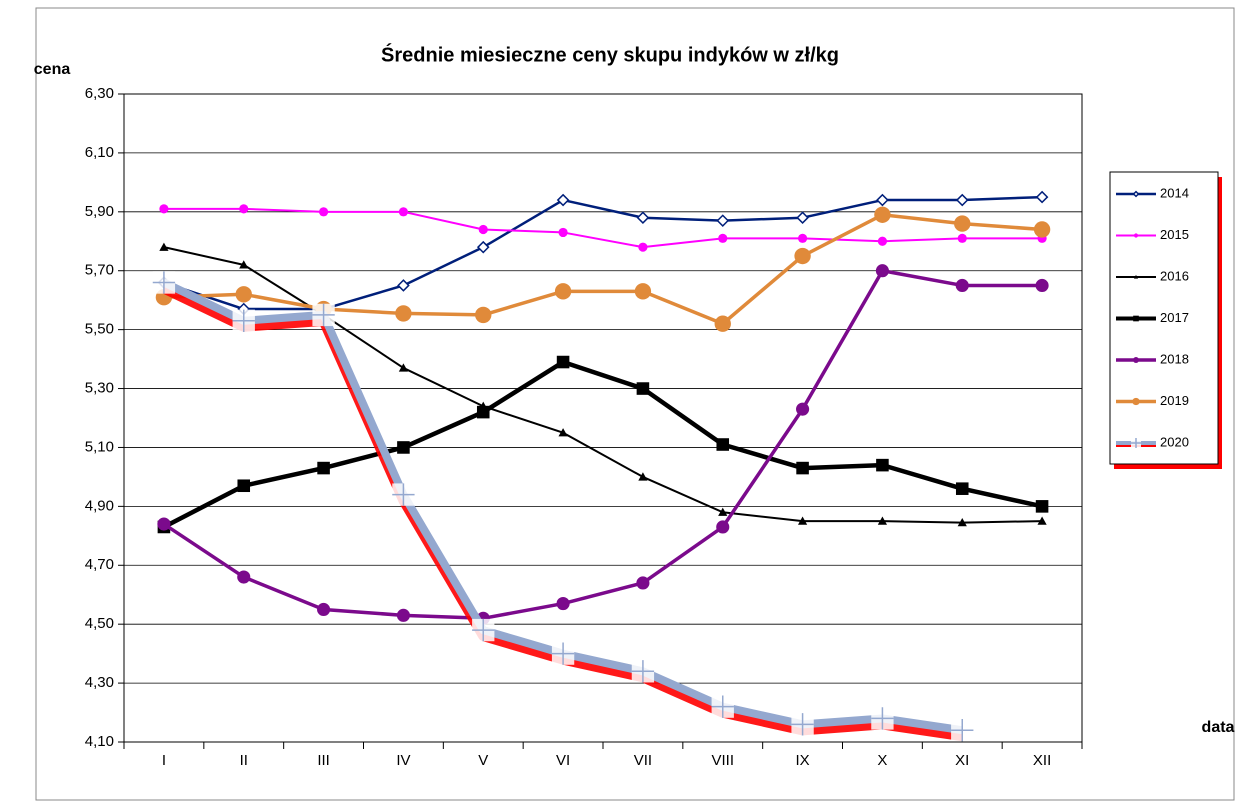  Describe the element at coordinates (1152, 358) in the screenshot. I see `legend-item: 2018` at that location.